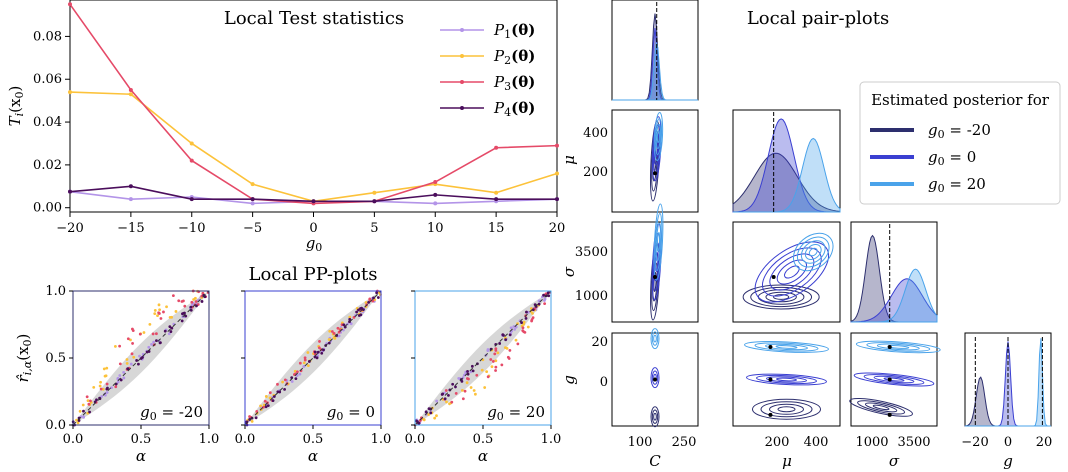  Describe the element at coordinates (252, 228) in the screenshot. I see `x-tick-label: −5` at that location.